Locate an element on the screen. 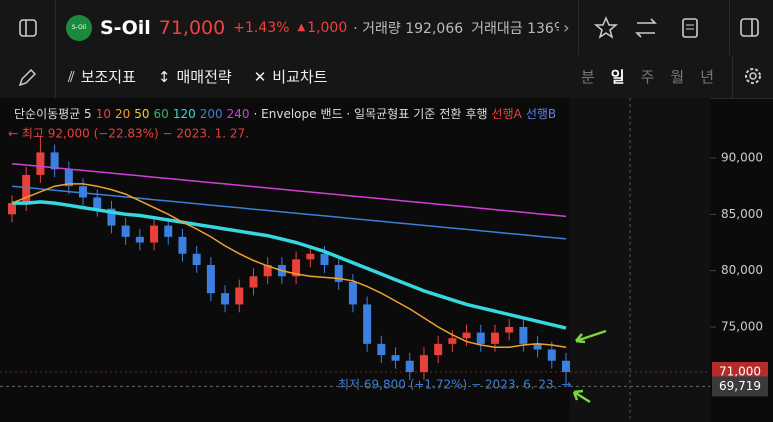  legend-item: 200 is located at coordinates (211, 114).